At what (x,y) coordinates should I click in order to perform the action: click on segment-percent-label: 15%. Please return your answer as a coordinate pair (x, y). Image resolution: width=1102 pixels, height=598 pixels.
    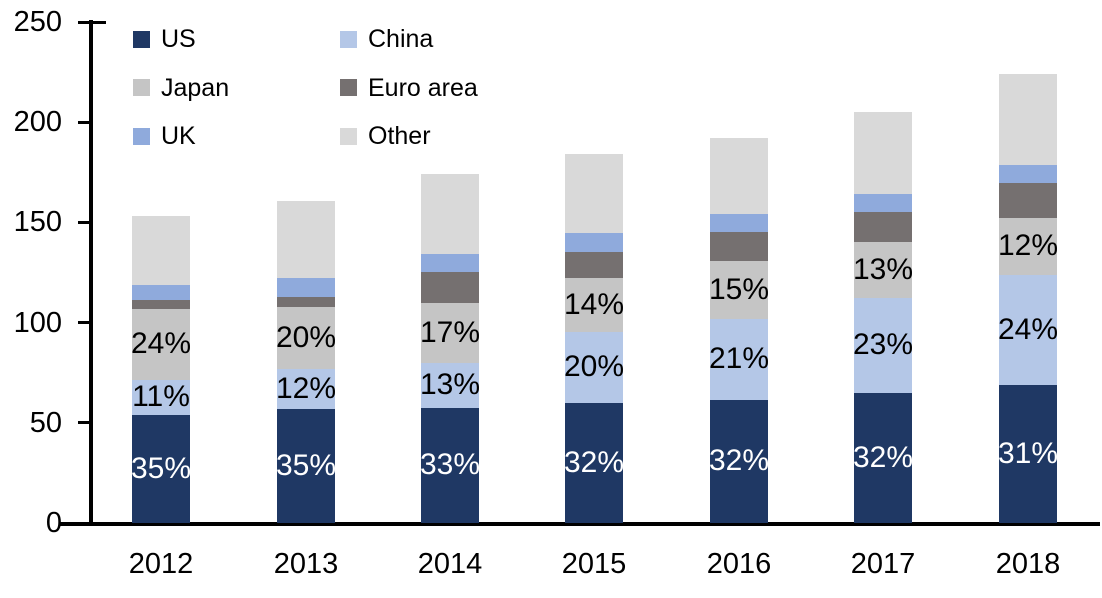
    Looking at the image, I should click on (739, 289).